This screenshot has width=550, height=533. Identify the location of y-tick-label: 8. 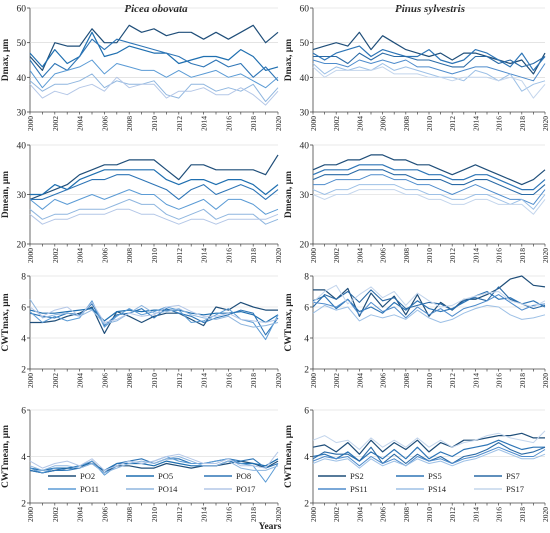
(23, 278).